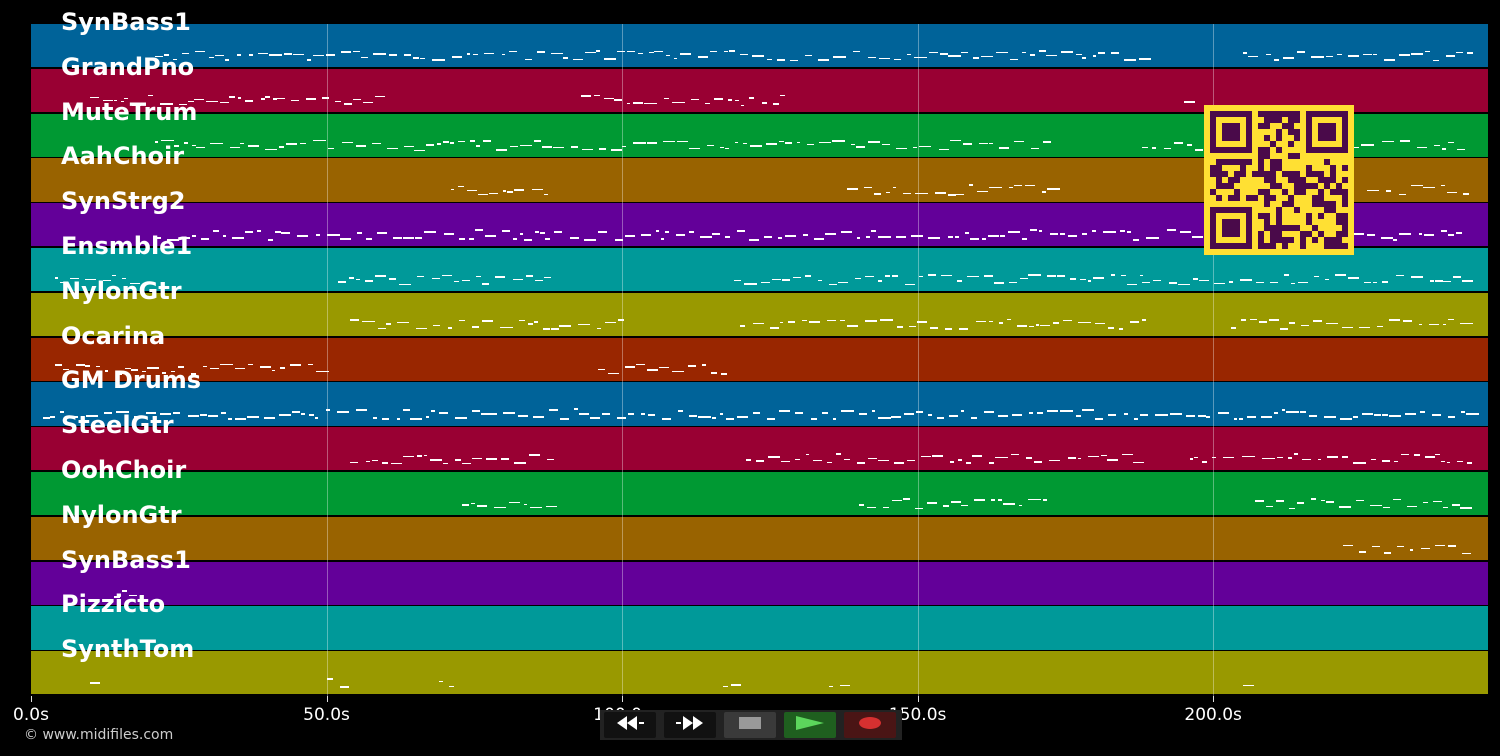 The image size is (1500, 756). I want to click on track-lane: OohChoir, so click(759, 486).